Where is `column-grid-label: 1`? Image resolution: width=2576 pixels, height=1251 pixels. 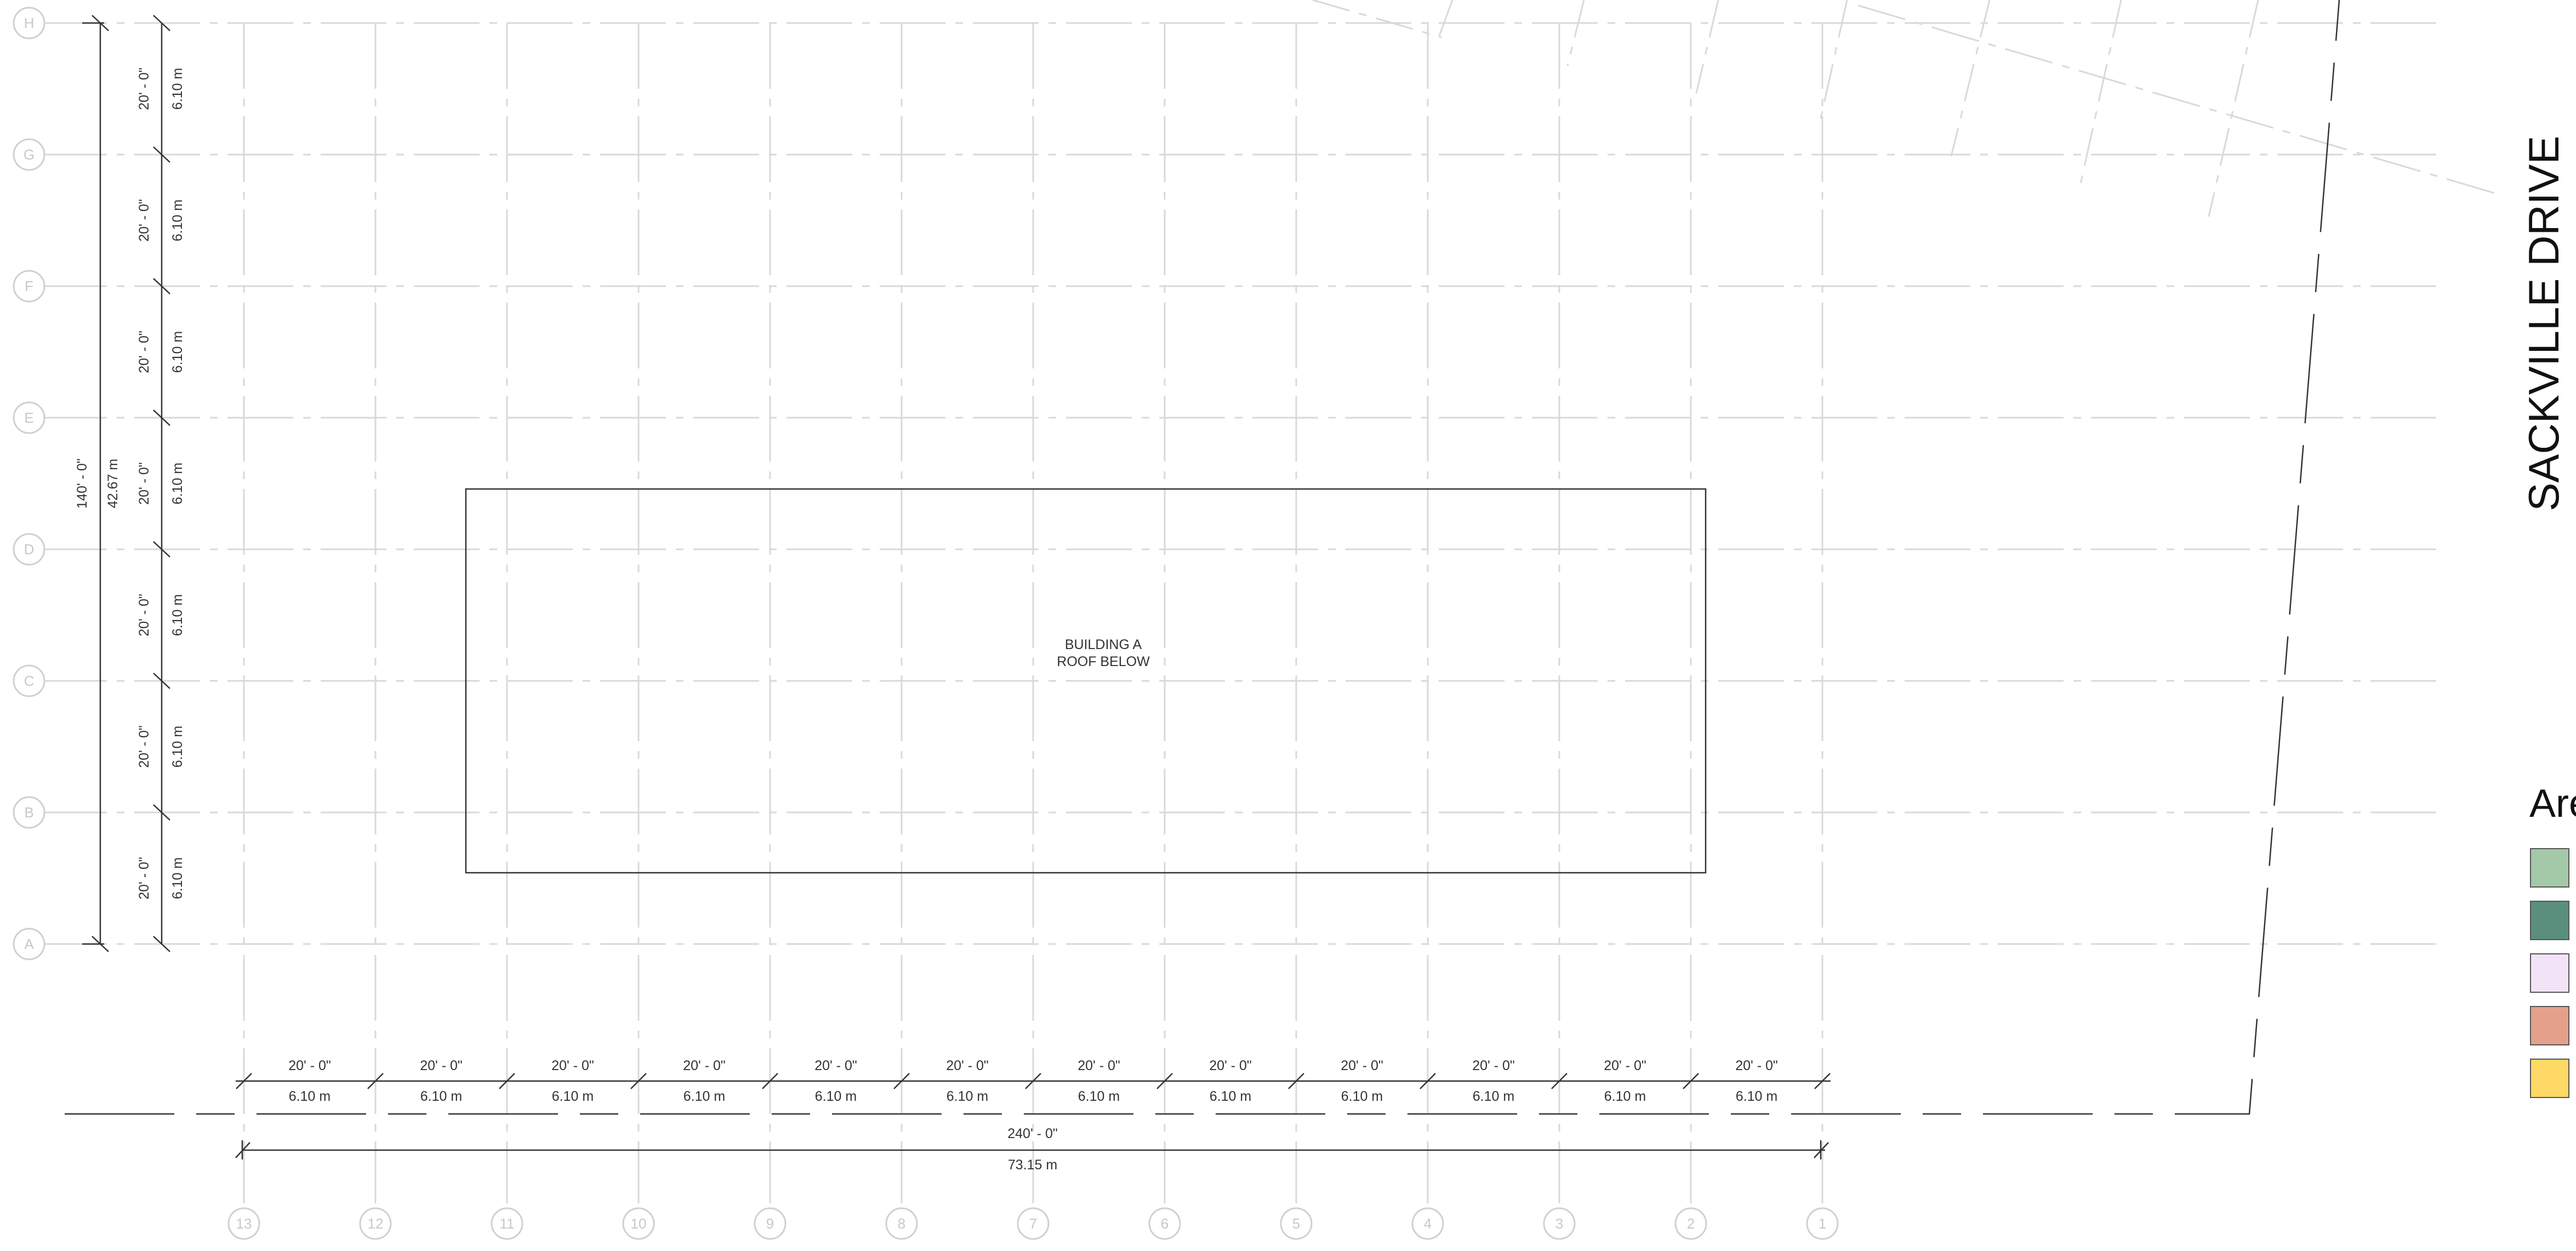
column-grid-label: 1 is located at coordinates (1822, 1223).